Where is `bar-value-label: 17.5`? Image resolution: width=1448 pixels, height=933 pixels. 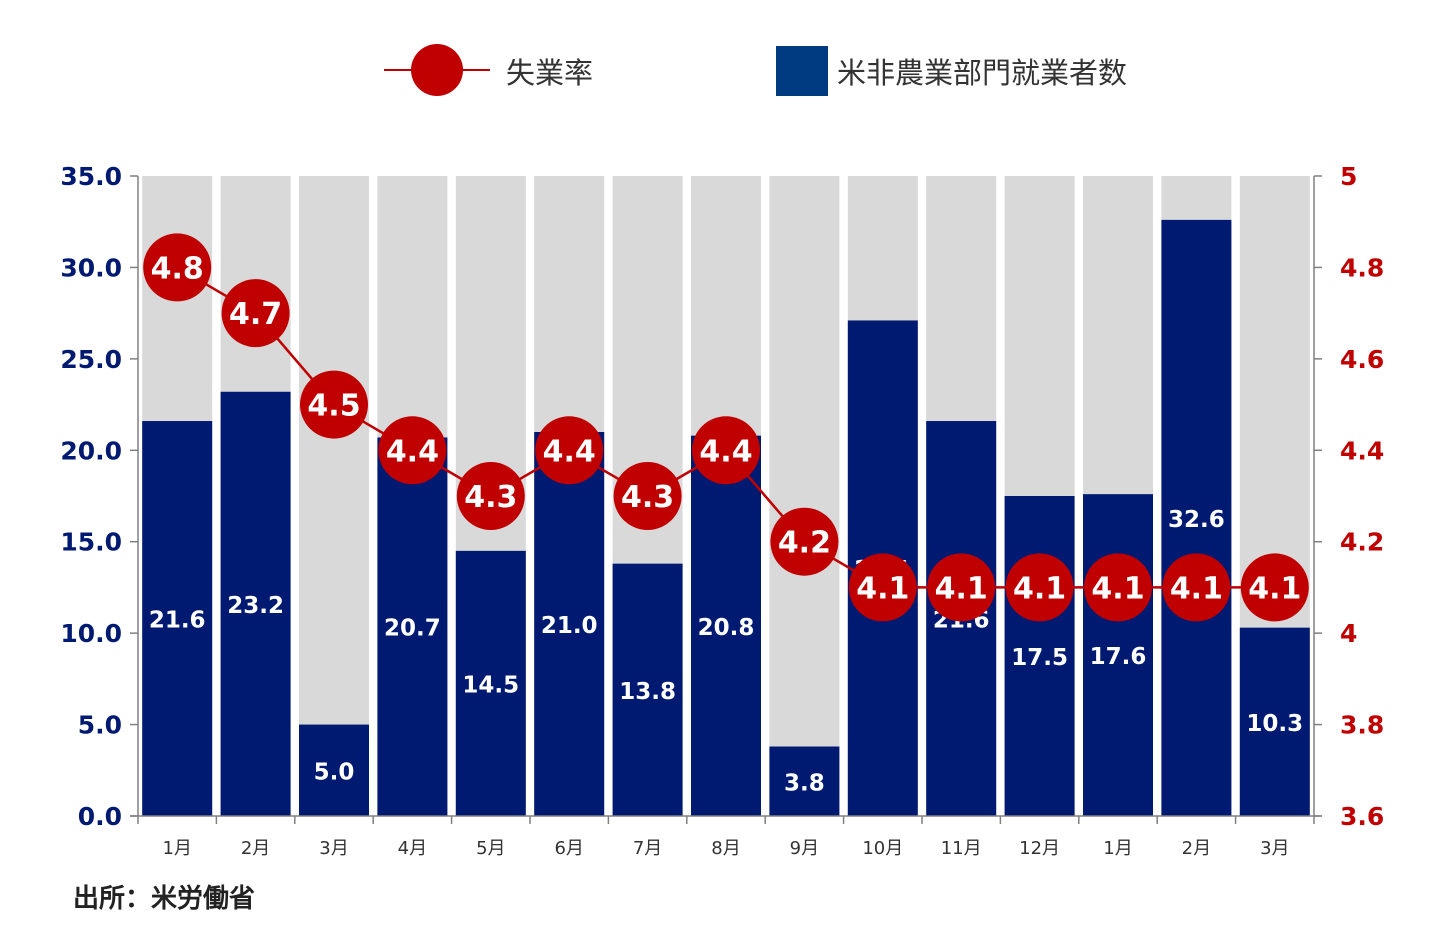 bar-value-label: 17.5 is located at coordinates (1039, 658).